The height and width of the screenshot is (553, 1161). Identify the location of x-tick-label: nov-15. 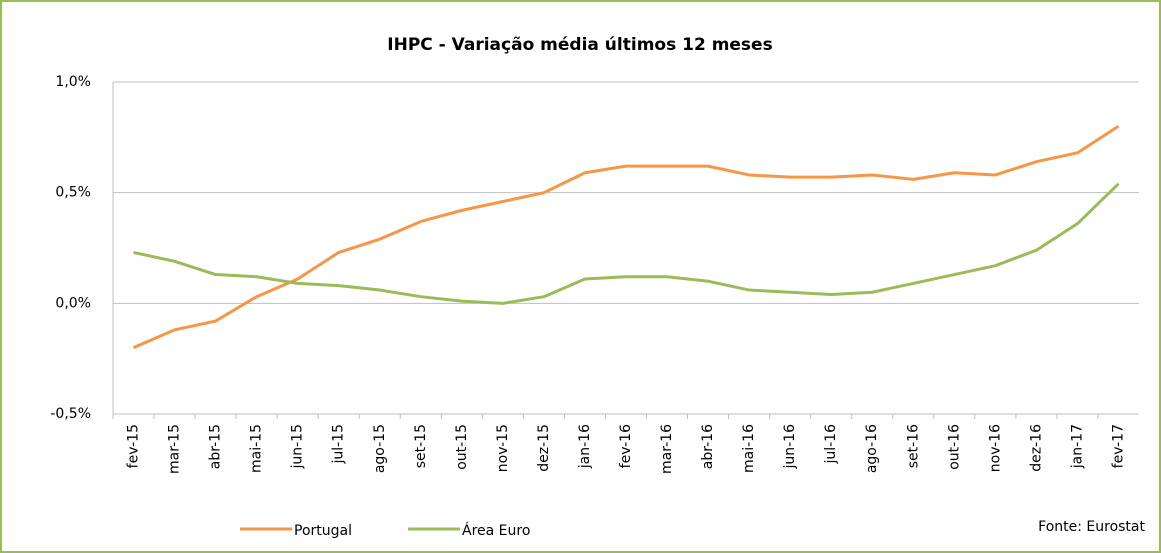
(503, 448).